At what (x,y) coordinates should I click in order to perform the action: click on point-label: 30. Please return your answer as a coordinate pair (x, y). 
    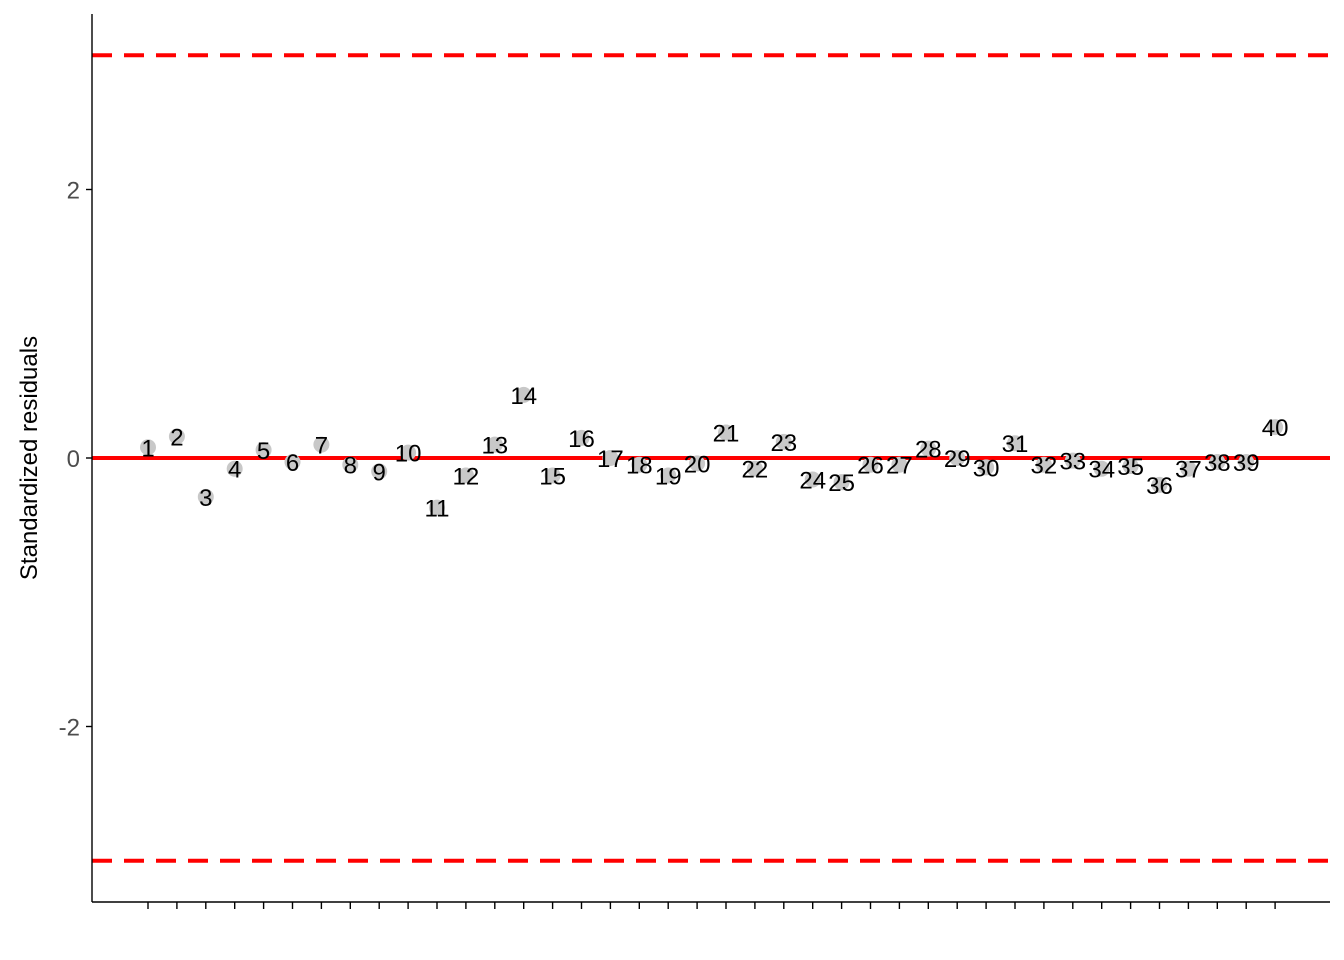
    Looking at the image, I should click on (986, 468).